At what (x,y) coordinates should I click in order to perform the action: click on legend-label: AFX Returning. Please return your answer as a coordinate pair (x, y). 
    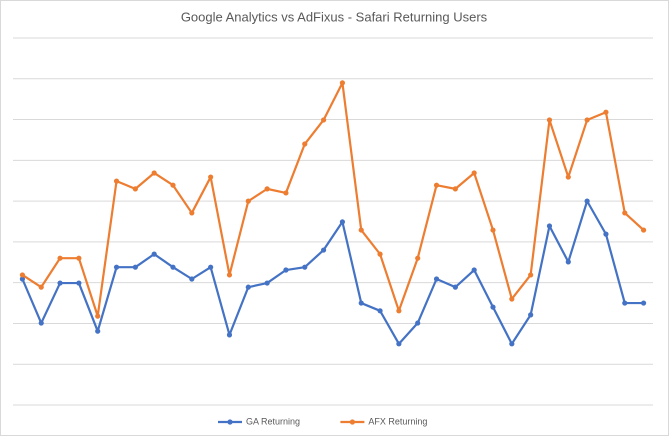
    Looking at the image, I should click on (397, 421).